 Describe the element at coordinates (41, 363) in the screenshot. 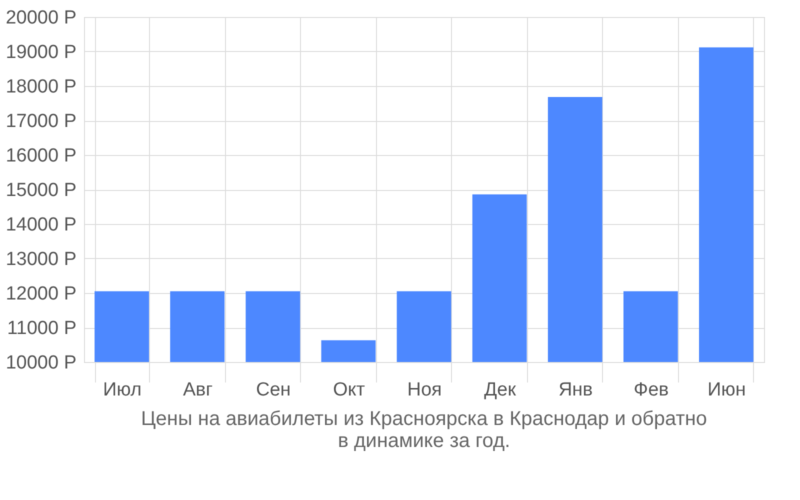

I see `y-tick-label: 10000 Р` at that location.